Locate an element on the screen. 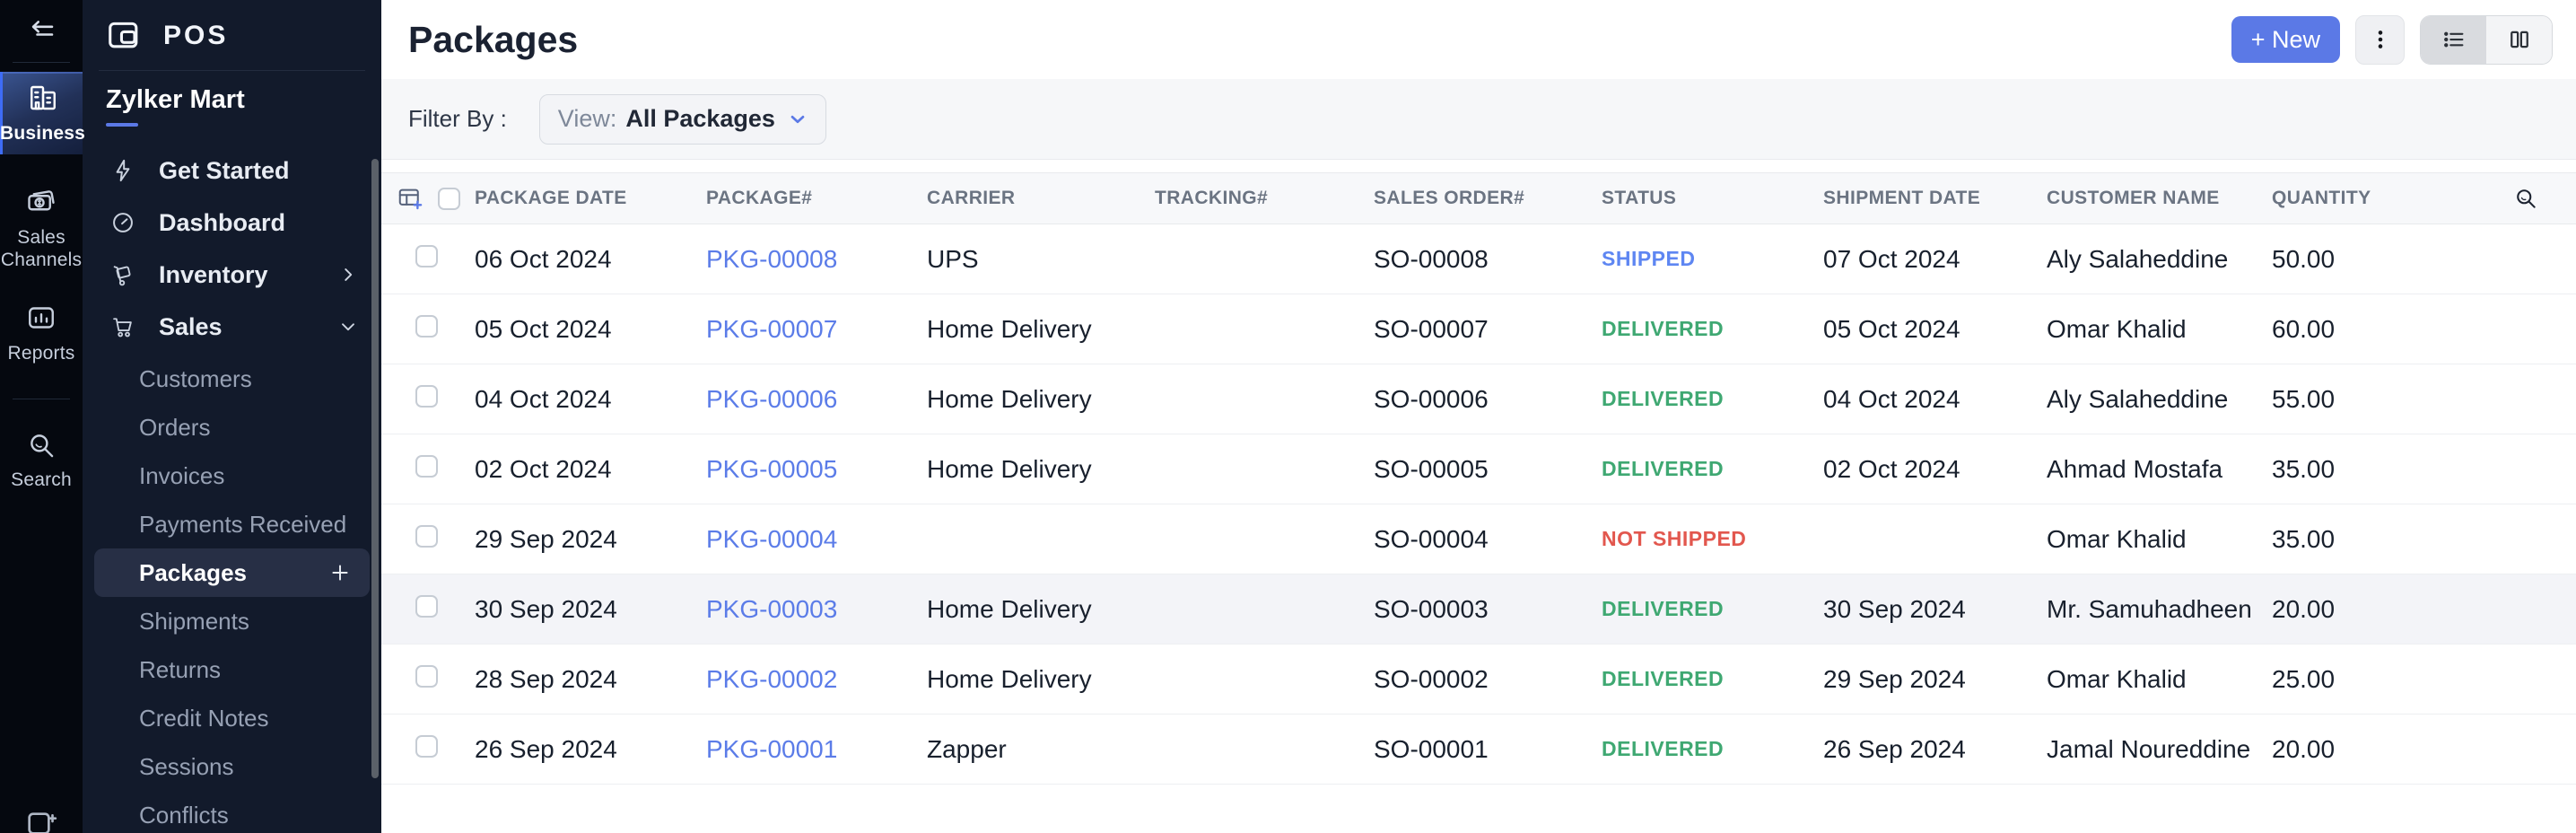  sidebar-subitem: Shipments is located at coordinates (232, 621).